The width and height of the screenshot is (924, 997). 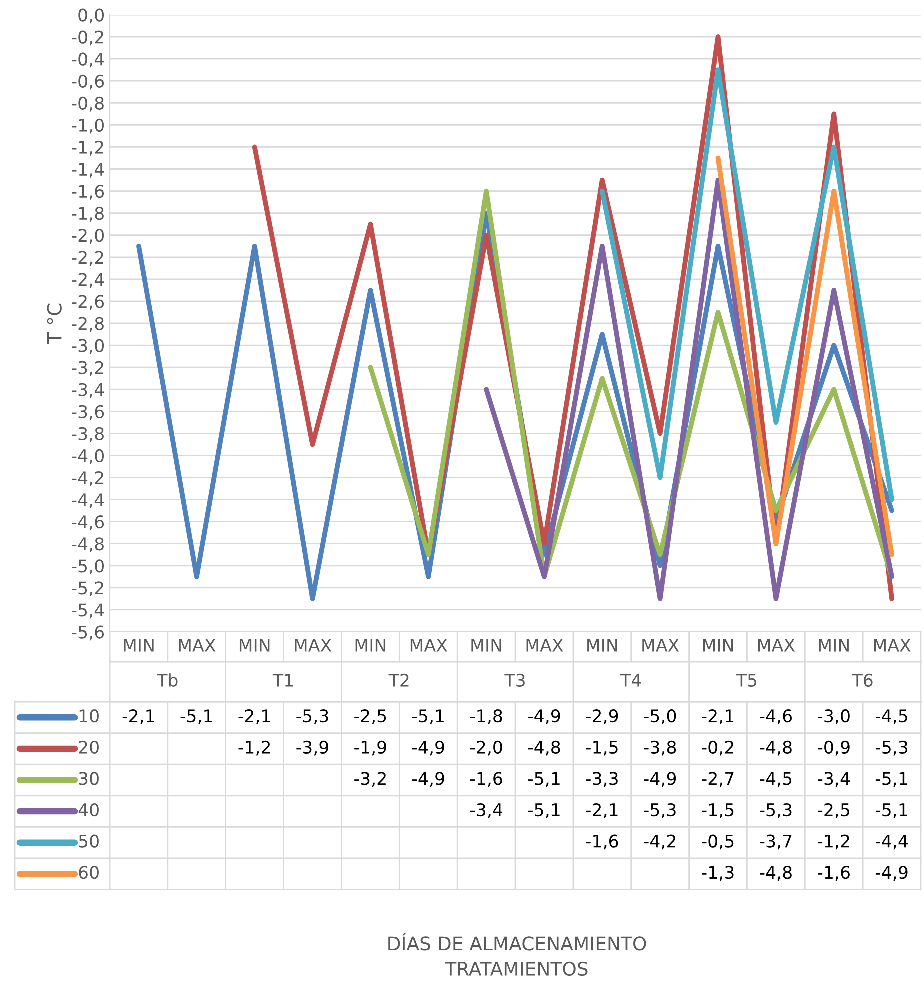 I want to click on data-label: -0,5, so click(x=718, y=842).